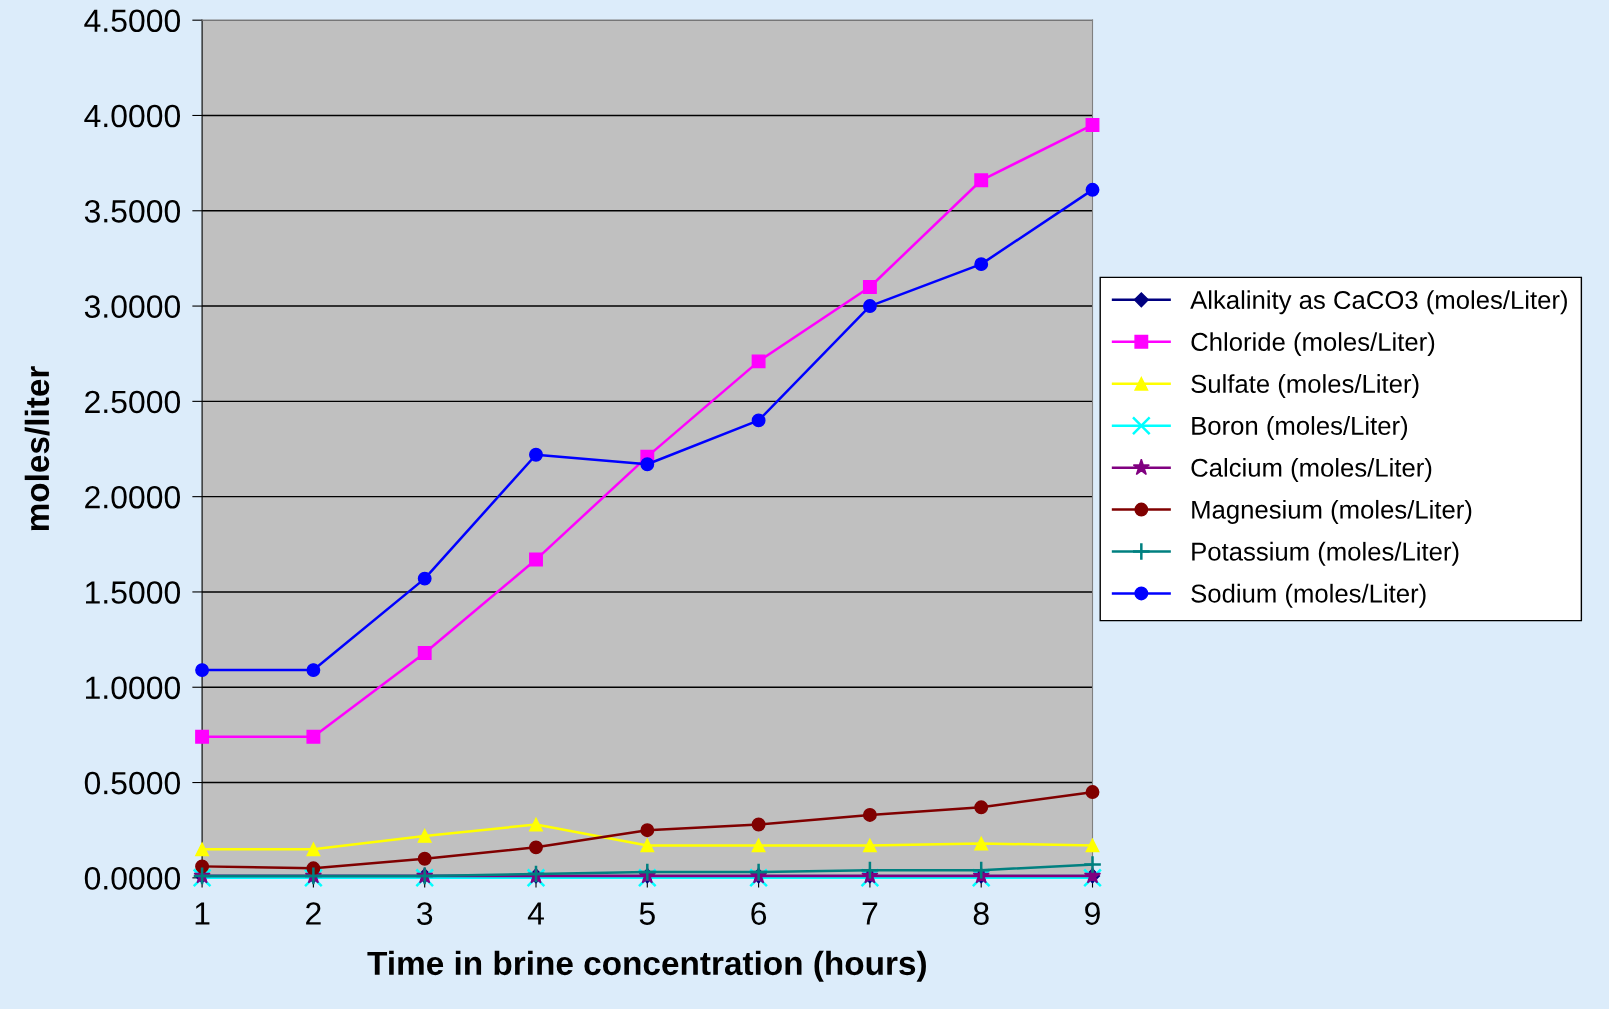  What do you see at coordinates (1332, 511) in the screenshot?
I see `legend-label: Magnesium (moles/Liter)` at bounding box center [1332, 511].